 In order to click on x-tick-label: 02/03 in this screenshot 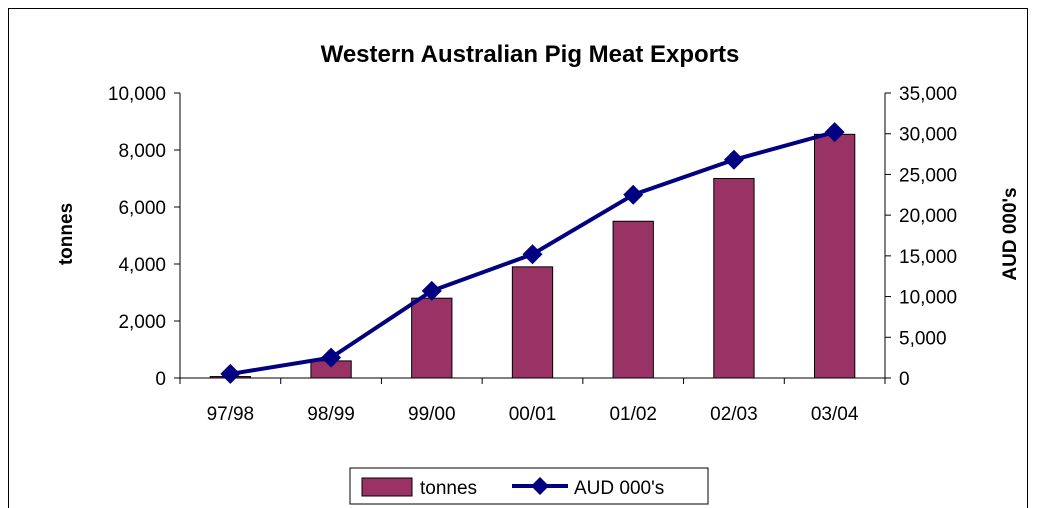, I will do `click(734, 414)`.